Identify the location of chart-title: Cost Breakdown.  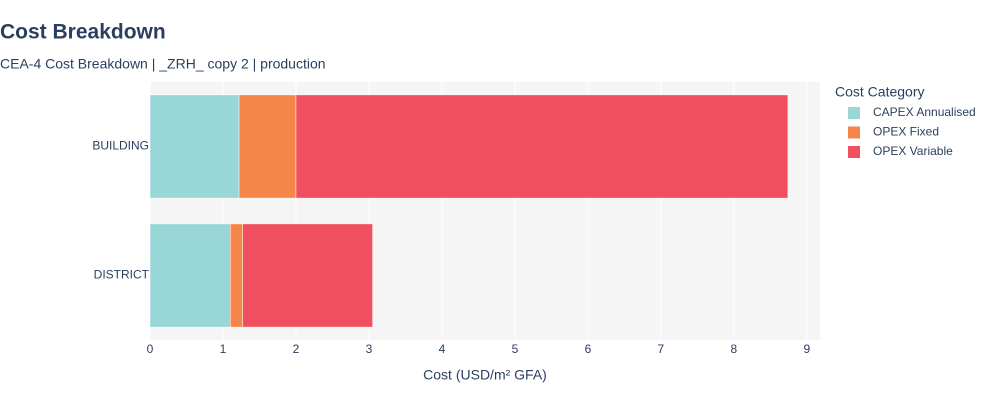
(83, 32).